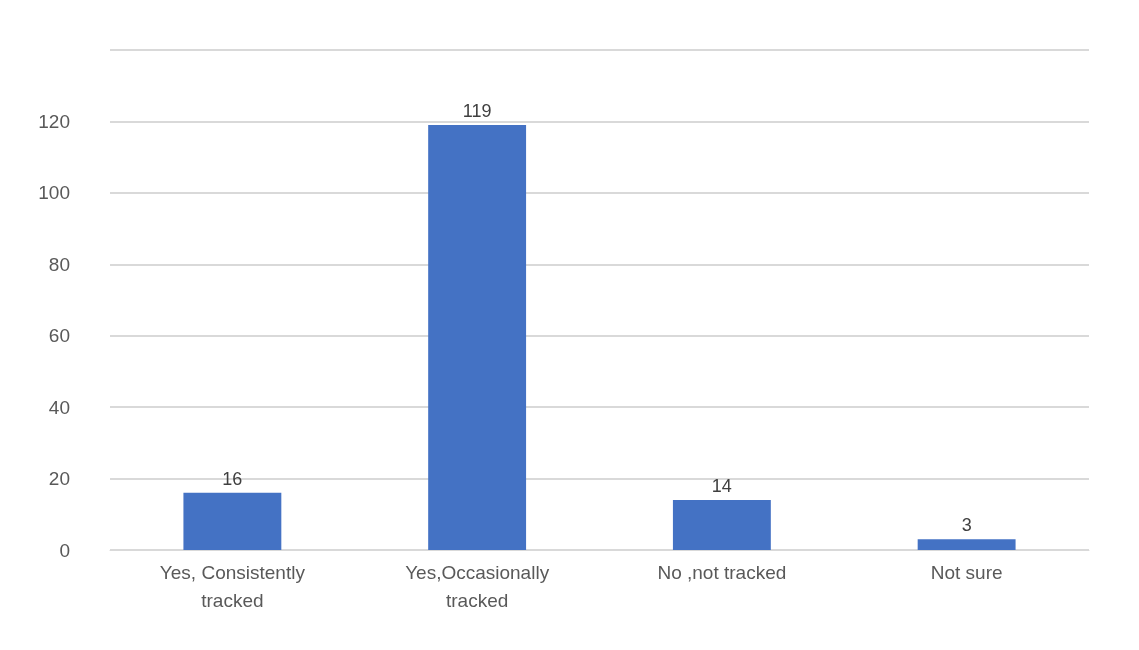 This screenshot has width=1139, height=650. I want to click on y-tick-label: 80, so click(59, 264).